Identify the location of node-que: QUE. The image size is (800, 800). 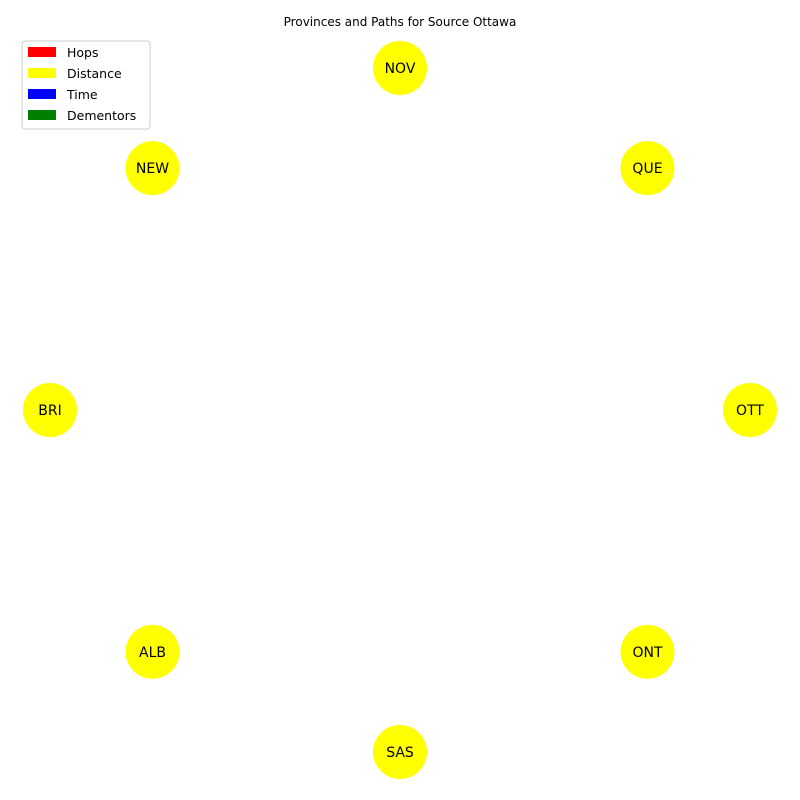
(647, 168).